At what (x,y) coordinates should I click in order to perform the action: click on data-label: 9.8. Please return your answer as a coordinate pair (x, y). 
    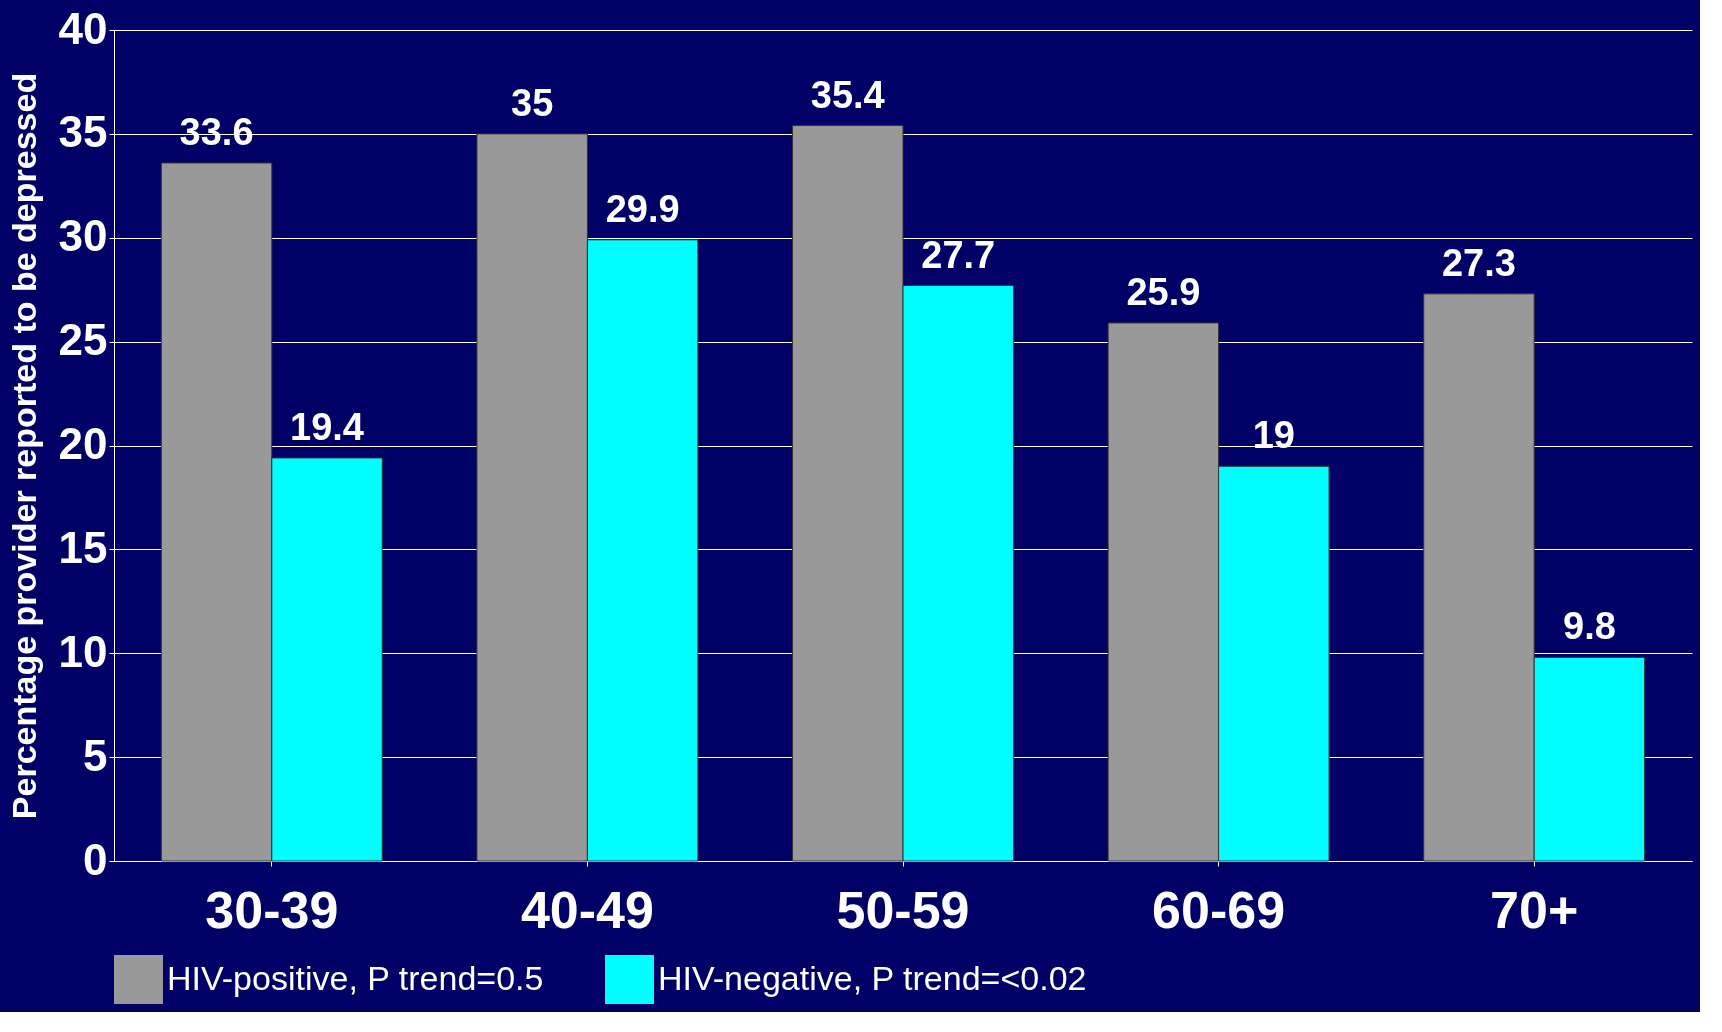
    Looking at the image, I should click on (1589, 626).